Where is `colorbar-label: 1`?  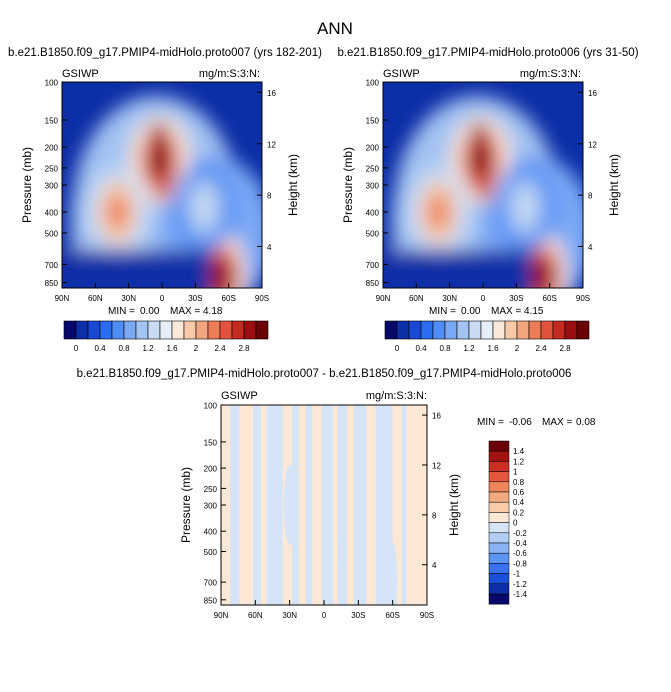
colorbar-label: 1 is located at coordinates (515, 472).